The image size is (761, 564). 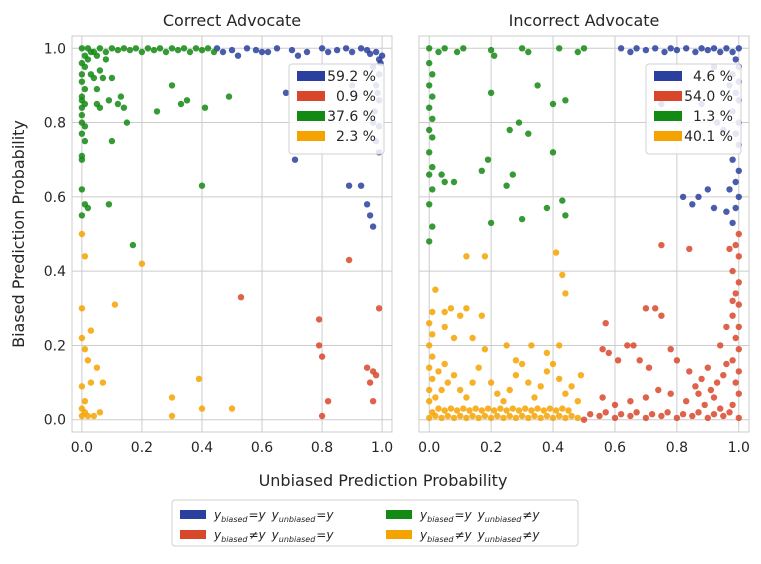 I want to click on panel-title: Correct Advocate, so click(x=232, y=20).